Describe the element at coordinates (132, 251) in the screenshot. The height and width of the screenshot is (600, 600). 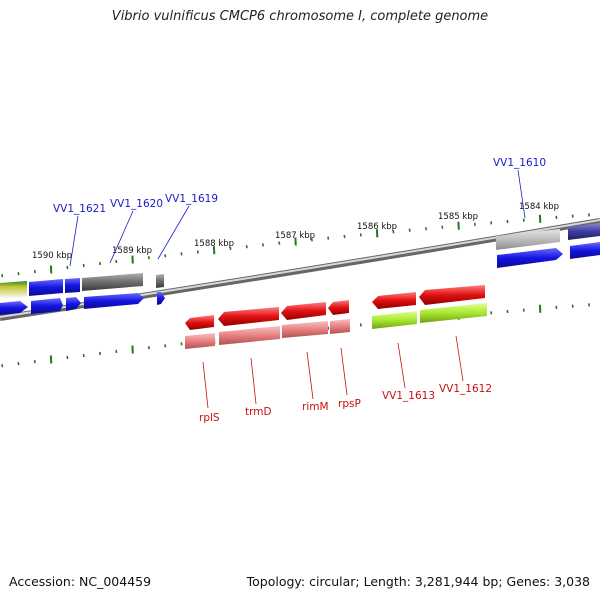
I see `scale-label-1589: 1589 kbp` at that location.